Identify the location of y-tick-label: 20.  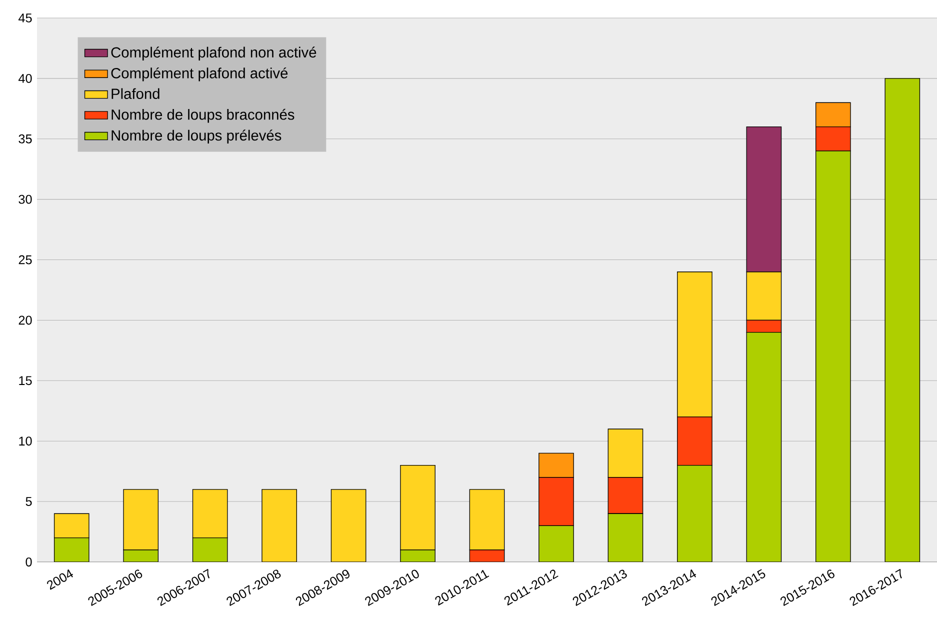
(25, 320).